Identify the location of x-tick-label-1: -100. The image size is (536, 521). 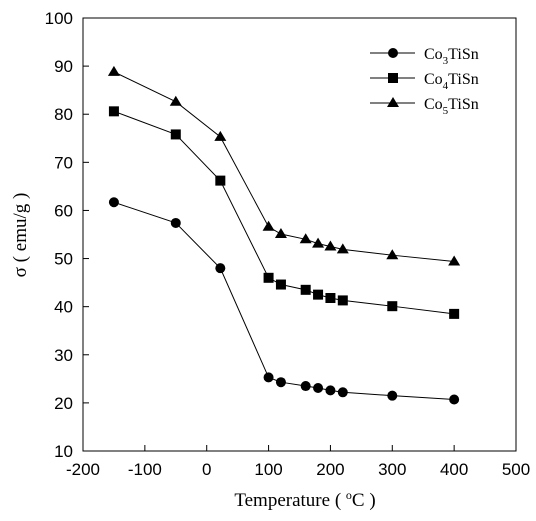
(145, 469).